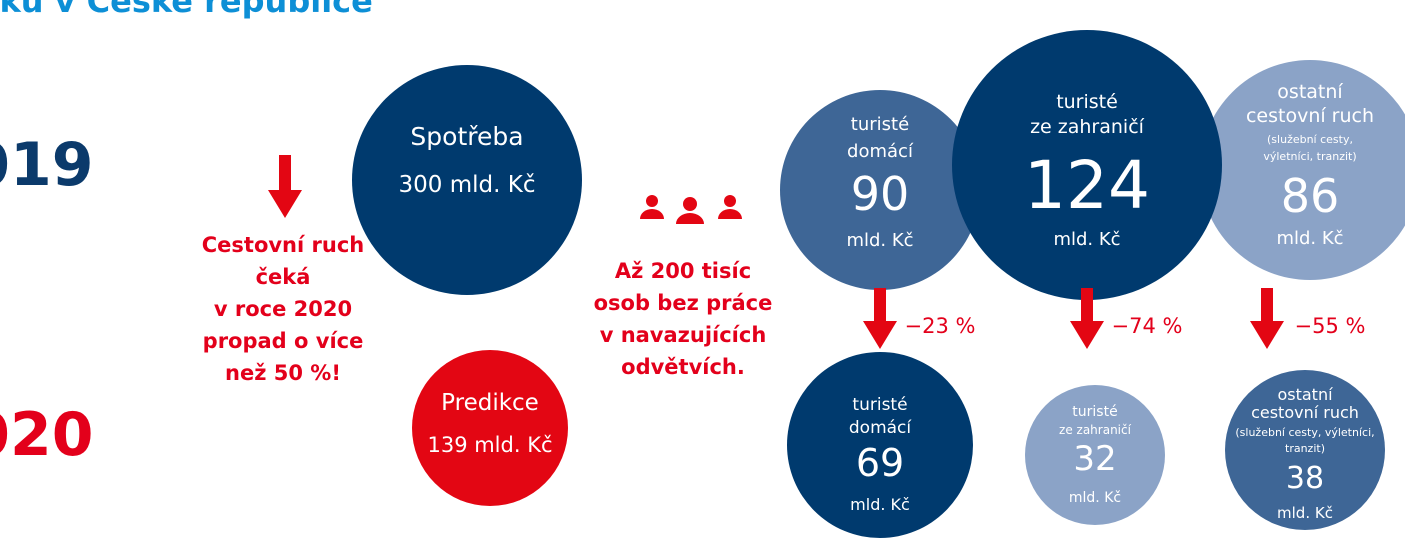  Describe the element at coordinates (1310, 196) in the screenshot. I see `circle-value: 86` at that location.